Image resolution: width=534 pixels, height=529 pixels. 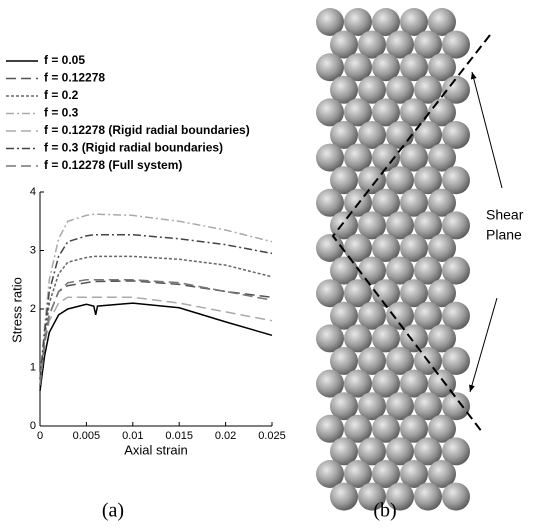 What do you see at coordinates (147, 130) in the screenshot?
I see `legend-label: f = 0.12278 (Rigid radial boundaries)` at bounding box center [147, 130].